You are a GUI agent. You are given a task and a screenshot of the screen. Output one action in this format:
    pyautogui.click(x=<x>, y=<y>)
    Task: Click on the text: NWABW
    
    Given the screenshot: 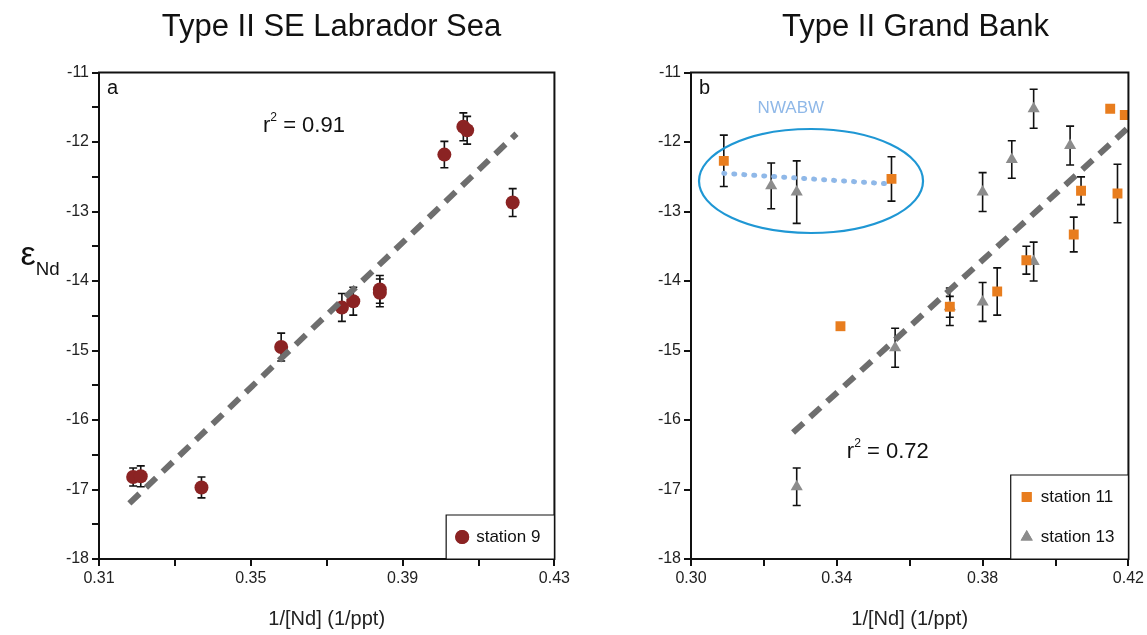 What is the action you would take?
    pyautogui.click(x=791, y=108)
    